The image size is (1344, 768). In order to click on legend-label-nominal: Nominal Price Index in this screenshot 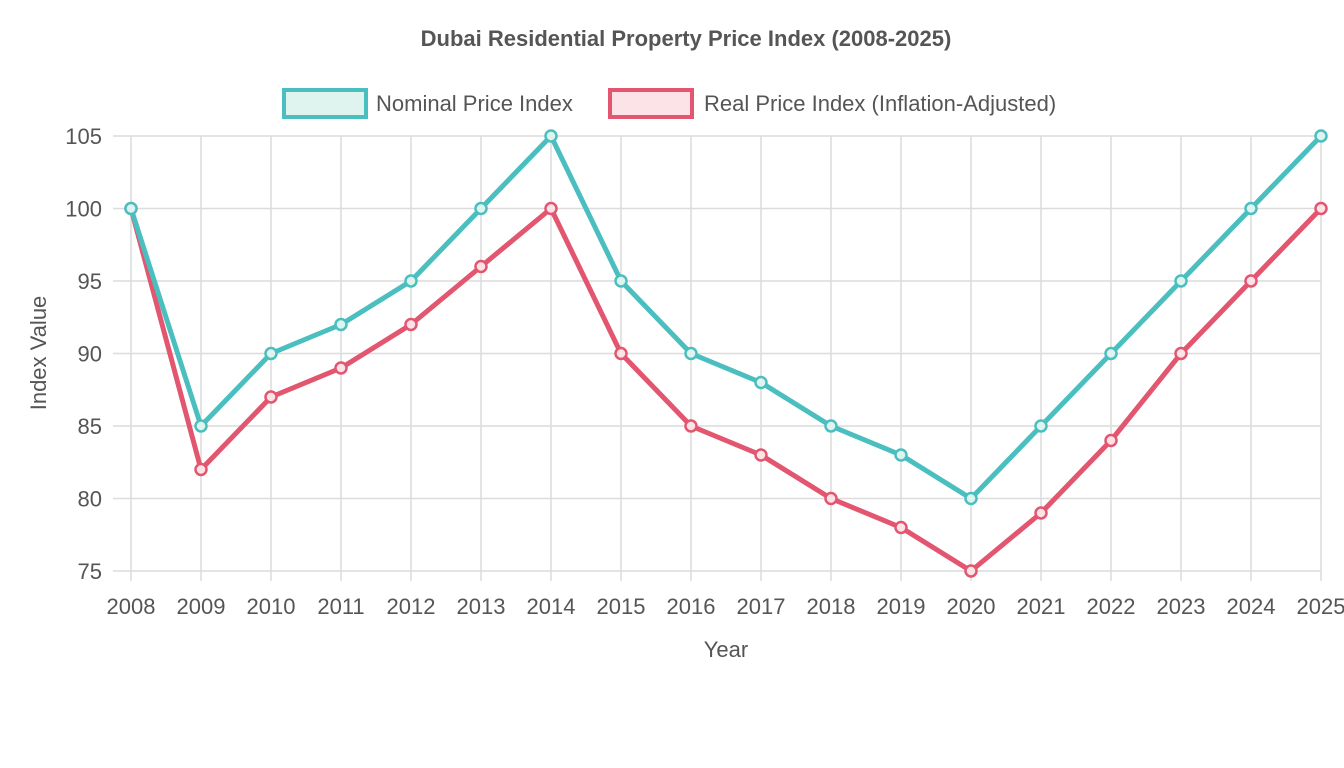, I will do `click(474, 103)`.